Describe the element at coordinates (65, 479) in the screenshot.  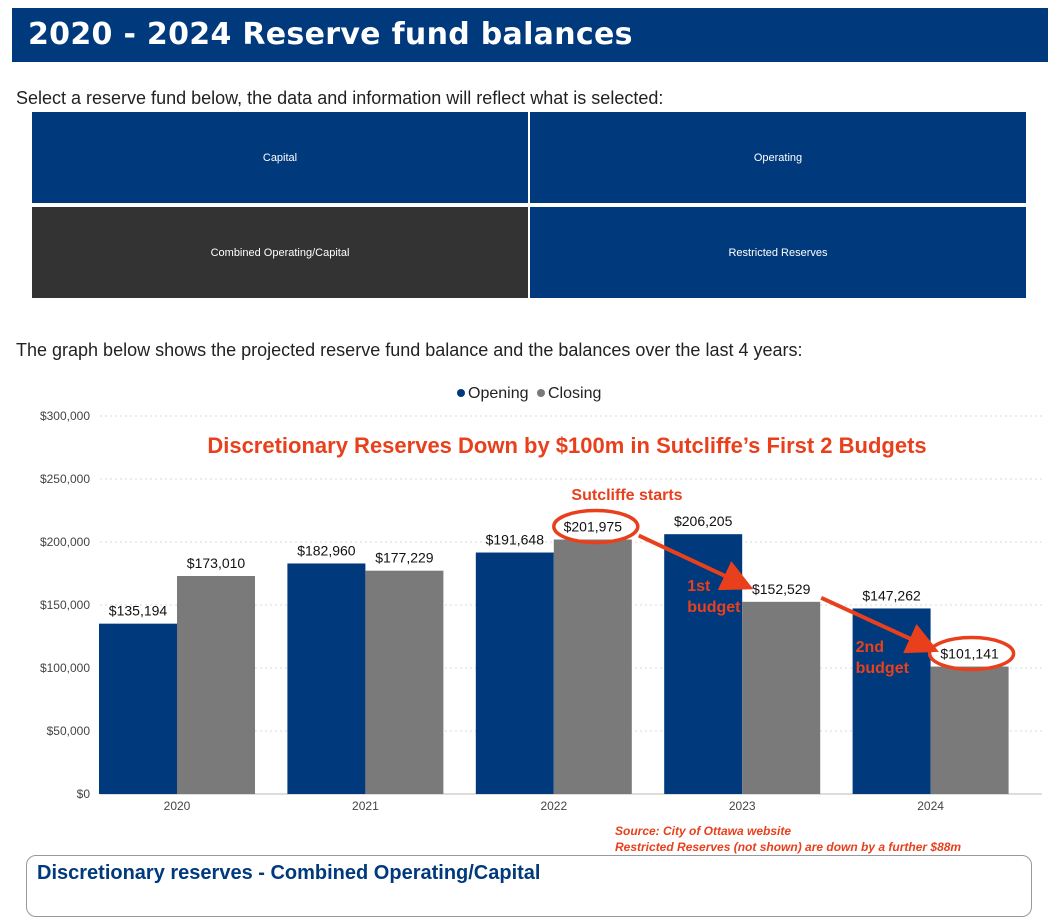
I see `y-tick-label: $250,000` at that location.